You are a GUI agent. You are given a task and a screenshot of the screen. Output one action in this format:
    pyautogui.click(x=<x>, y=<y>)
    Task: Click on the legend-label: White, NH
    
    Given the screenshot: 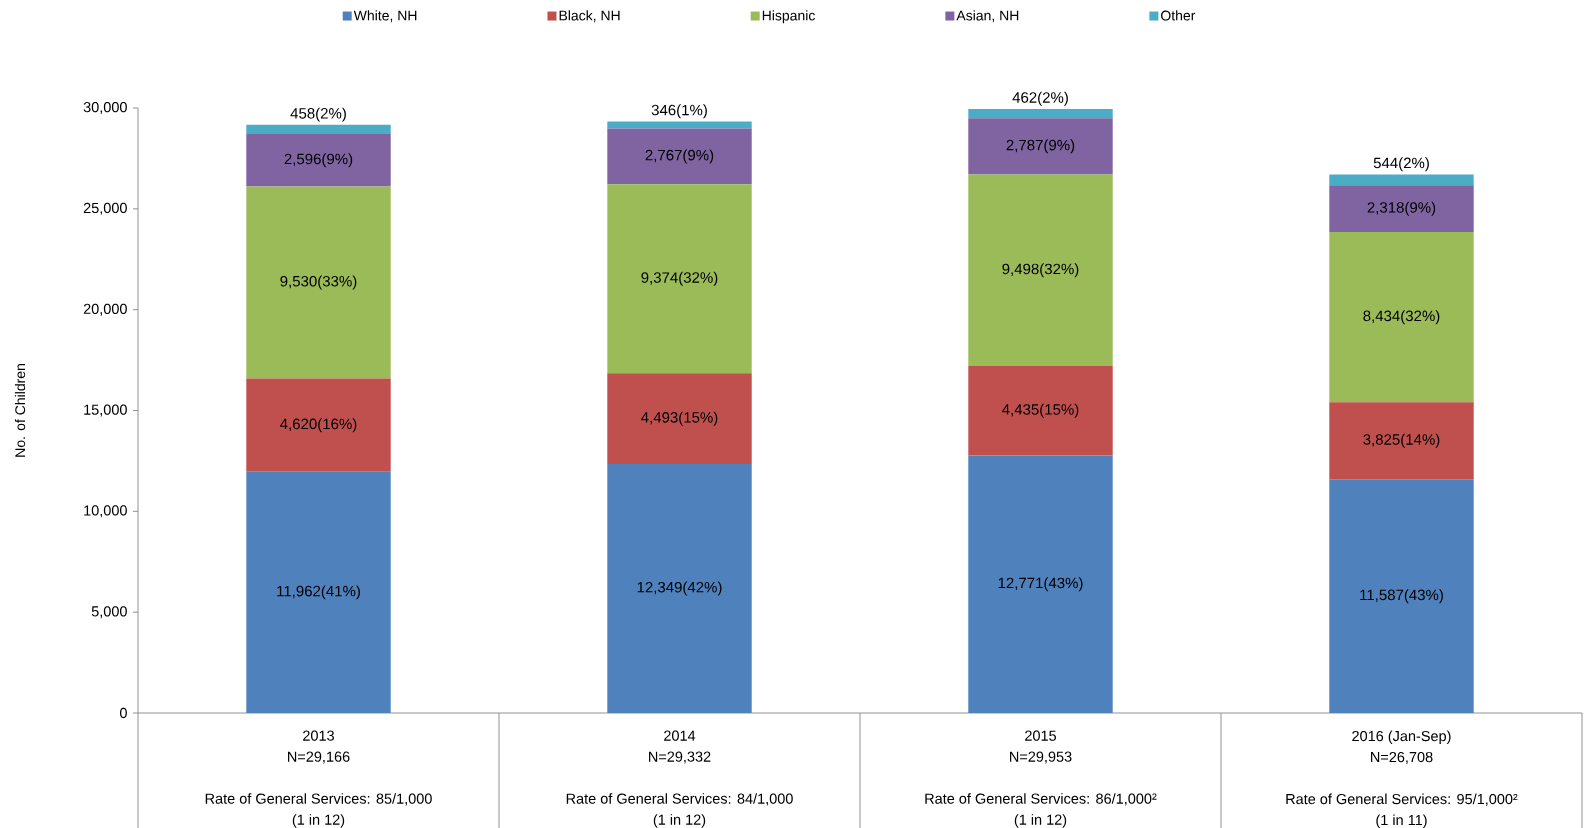 What is the action you would take?
    pyautogui.click(x=385, y=16)
    